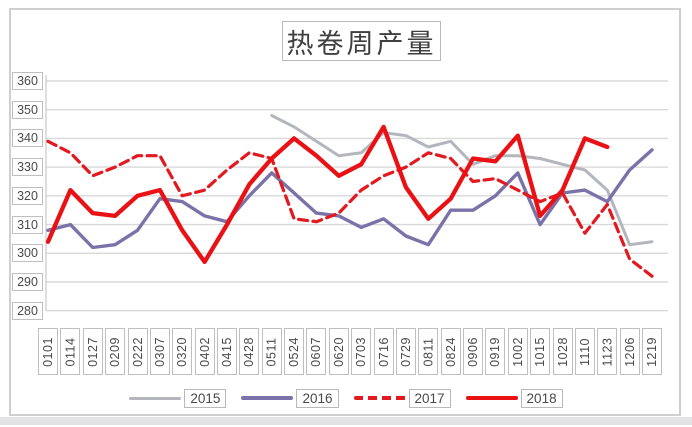 The height and width of the screenshot is (427, 692). I want to click on y-axis-label: 340, so click(27, 138).